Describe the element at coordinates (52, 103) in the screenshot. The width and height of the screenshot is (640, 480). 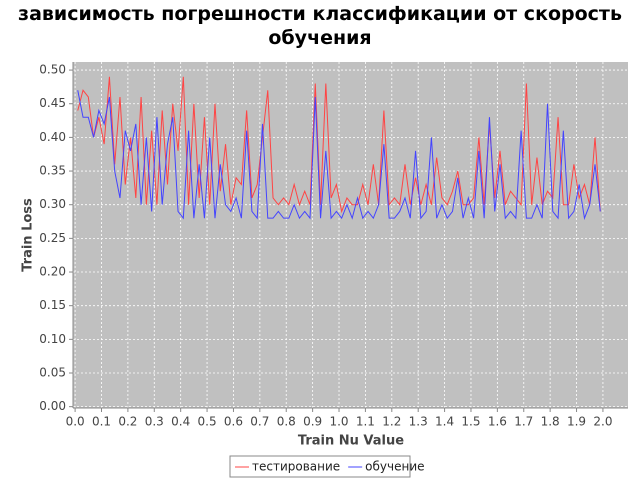
I see `y-tick-label: 0.45` at that location.